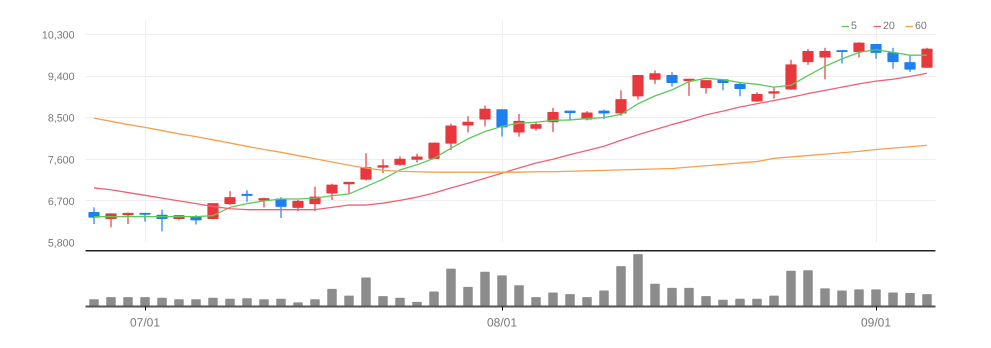 The image size is (991, 348). I want to click on y-tick-label: 7,600, so click(61, 160).